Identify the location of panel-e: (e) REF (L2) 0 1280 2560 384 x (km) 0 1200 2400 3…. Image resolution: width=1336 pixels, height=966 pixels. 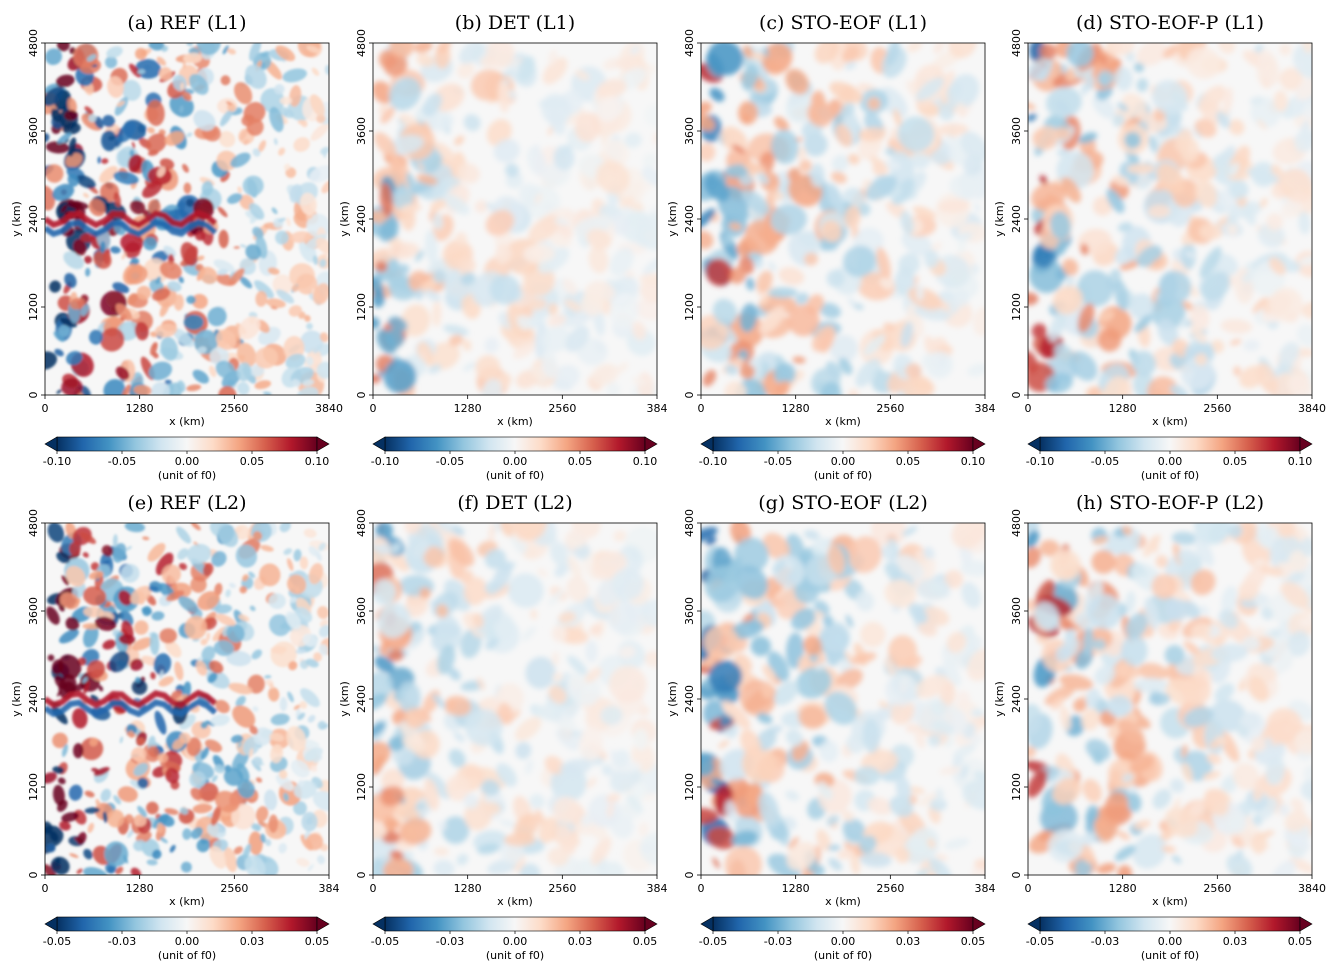
(175, 727).